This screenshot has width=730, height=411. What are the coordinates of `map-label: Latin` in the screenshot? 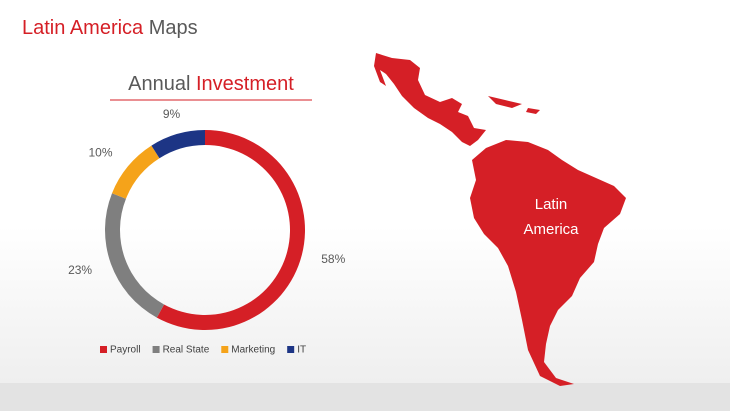 It's located at (551, 204).